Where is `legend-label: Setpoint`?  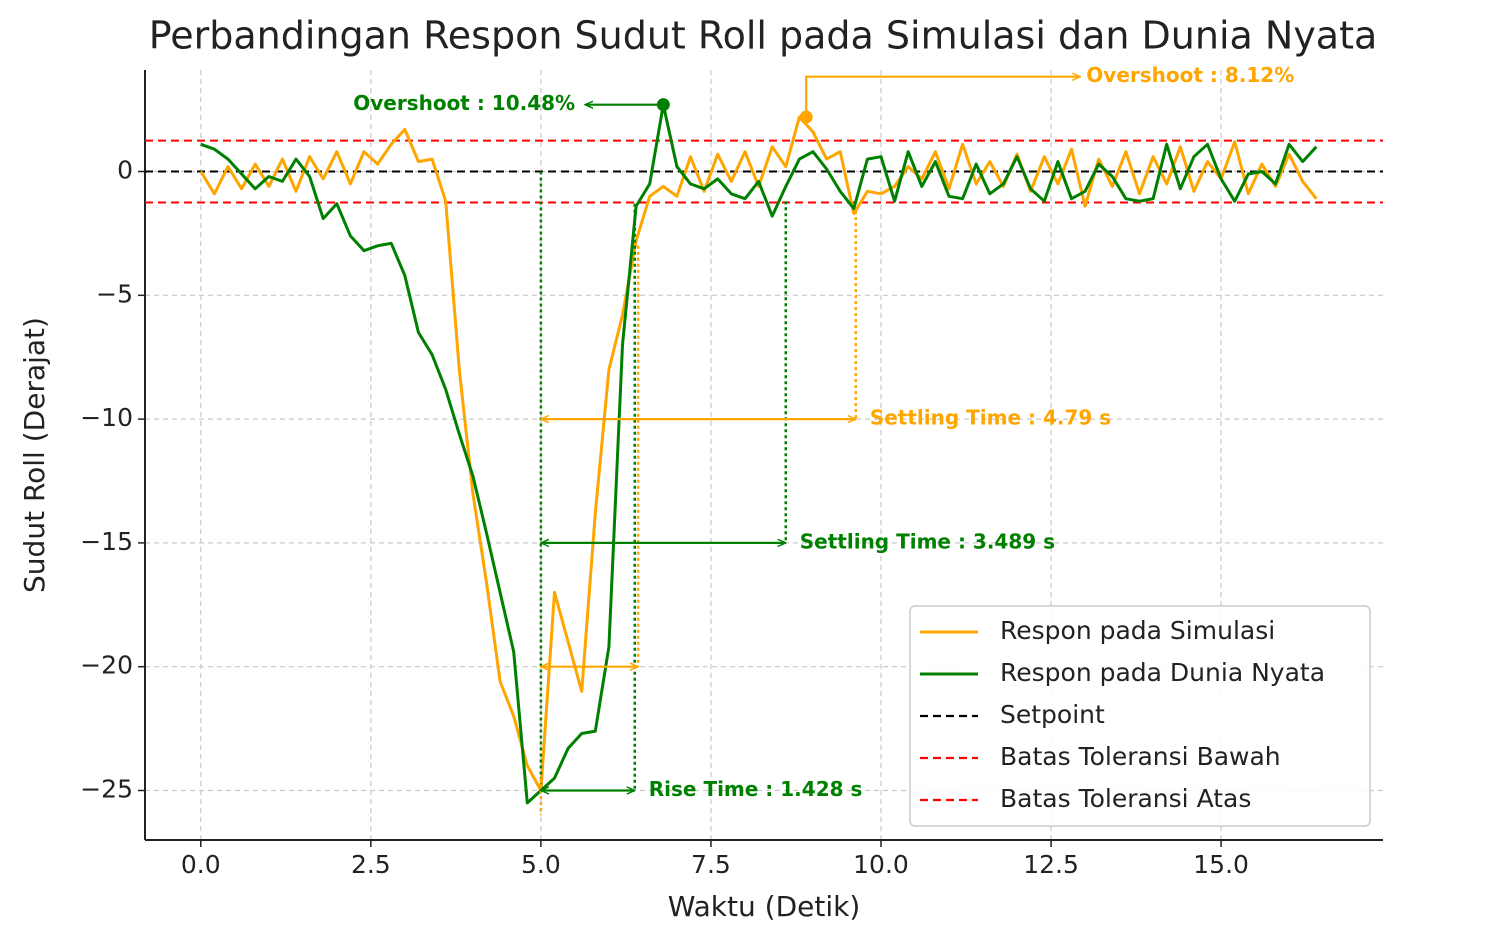
legend-label: Setpoint is located at coordinates (1052, 714).